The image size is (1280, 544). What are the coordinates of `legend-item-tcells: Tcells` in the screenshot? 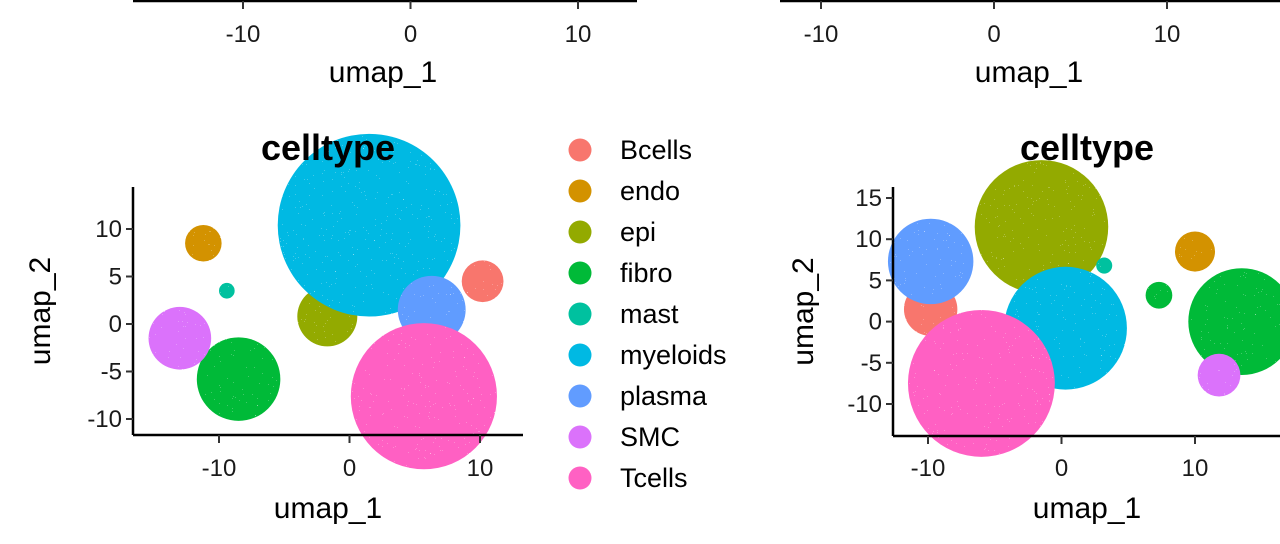 It's located at (628, 478).